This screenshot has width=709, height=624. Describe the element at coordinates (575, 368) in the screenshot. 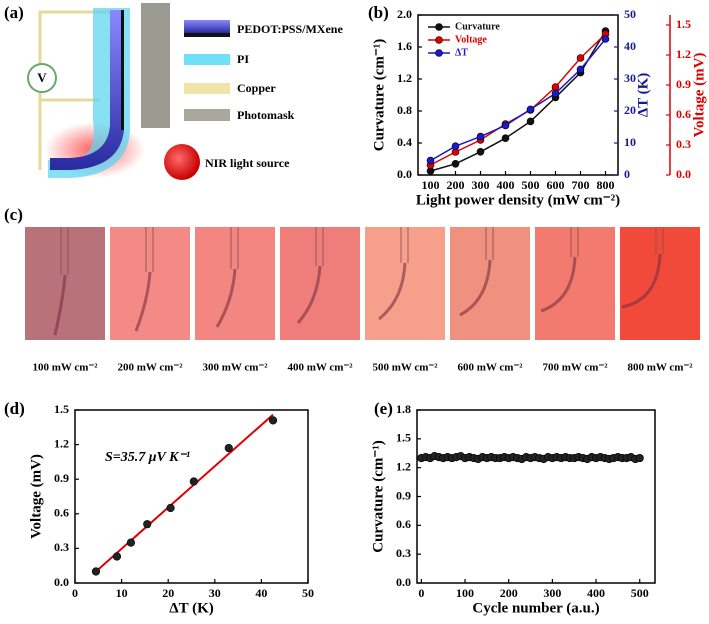

I see `photo-caption: 700 mW cm⁻²` at that location.